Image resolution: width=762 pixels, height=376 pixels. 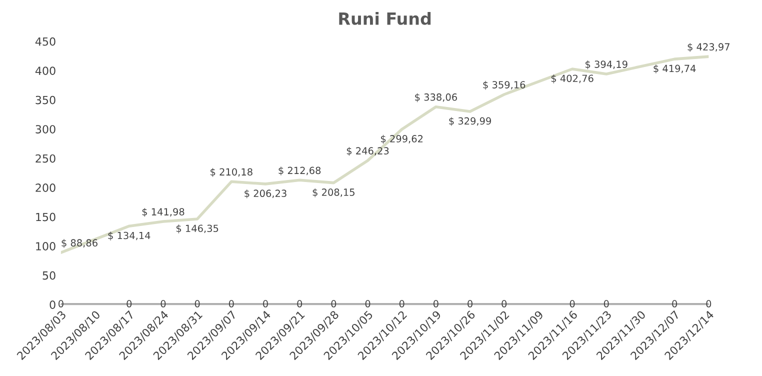 I want to click on y-tick-label: 100, so click(x=46, y=246).